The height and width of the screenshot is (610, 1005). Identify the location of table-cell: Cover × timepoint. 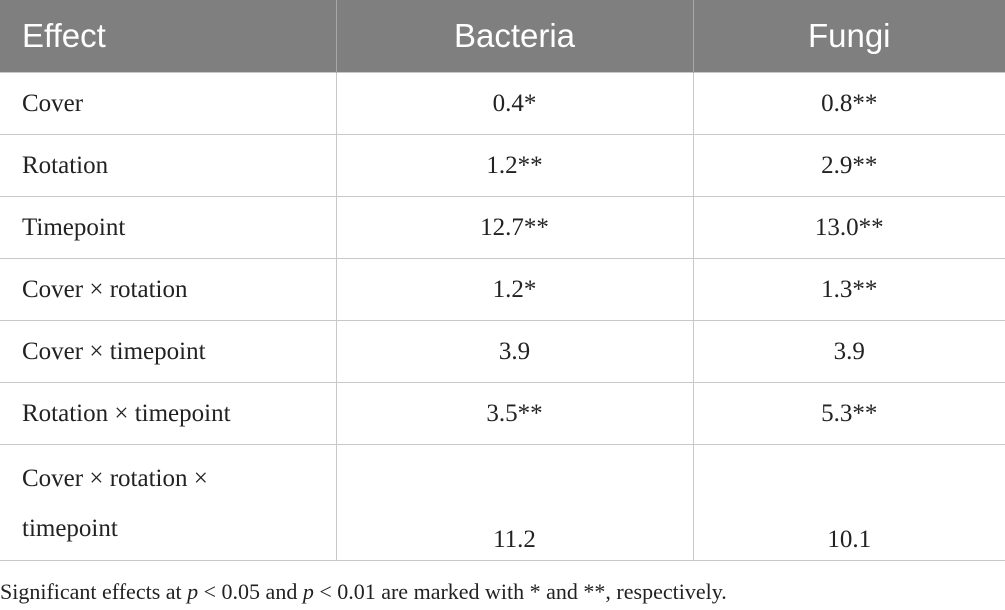
(168, 351).